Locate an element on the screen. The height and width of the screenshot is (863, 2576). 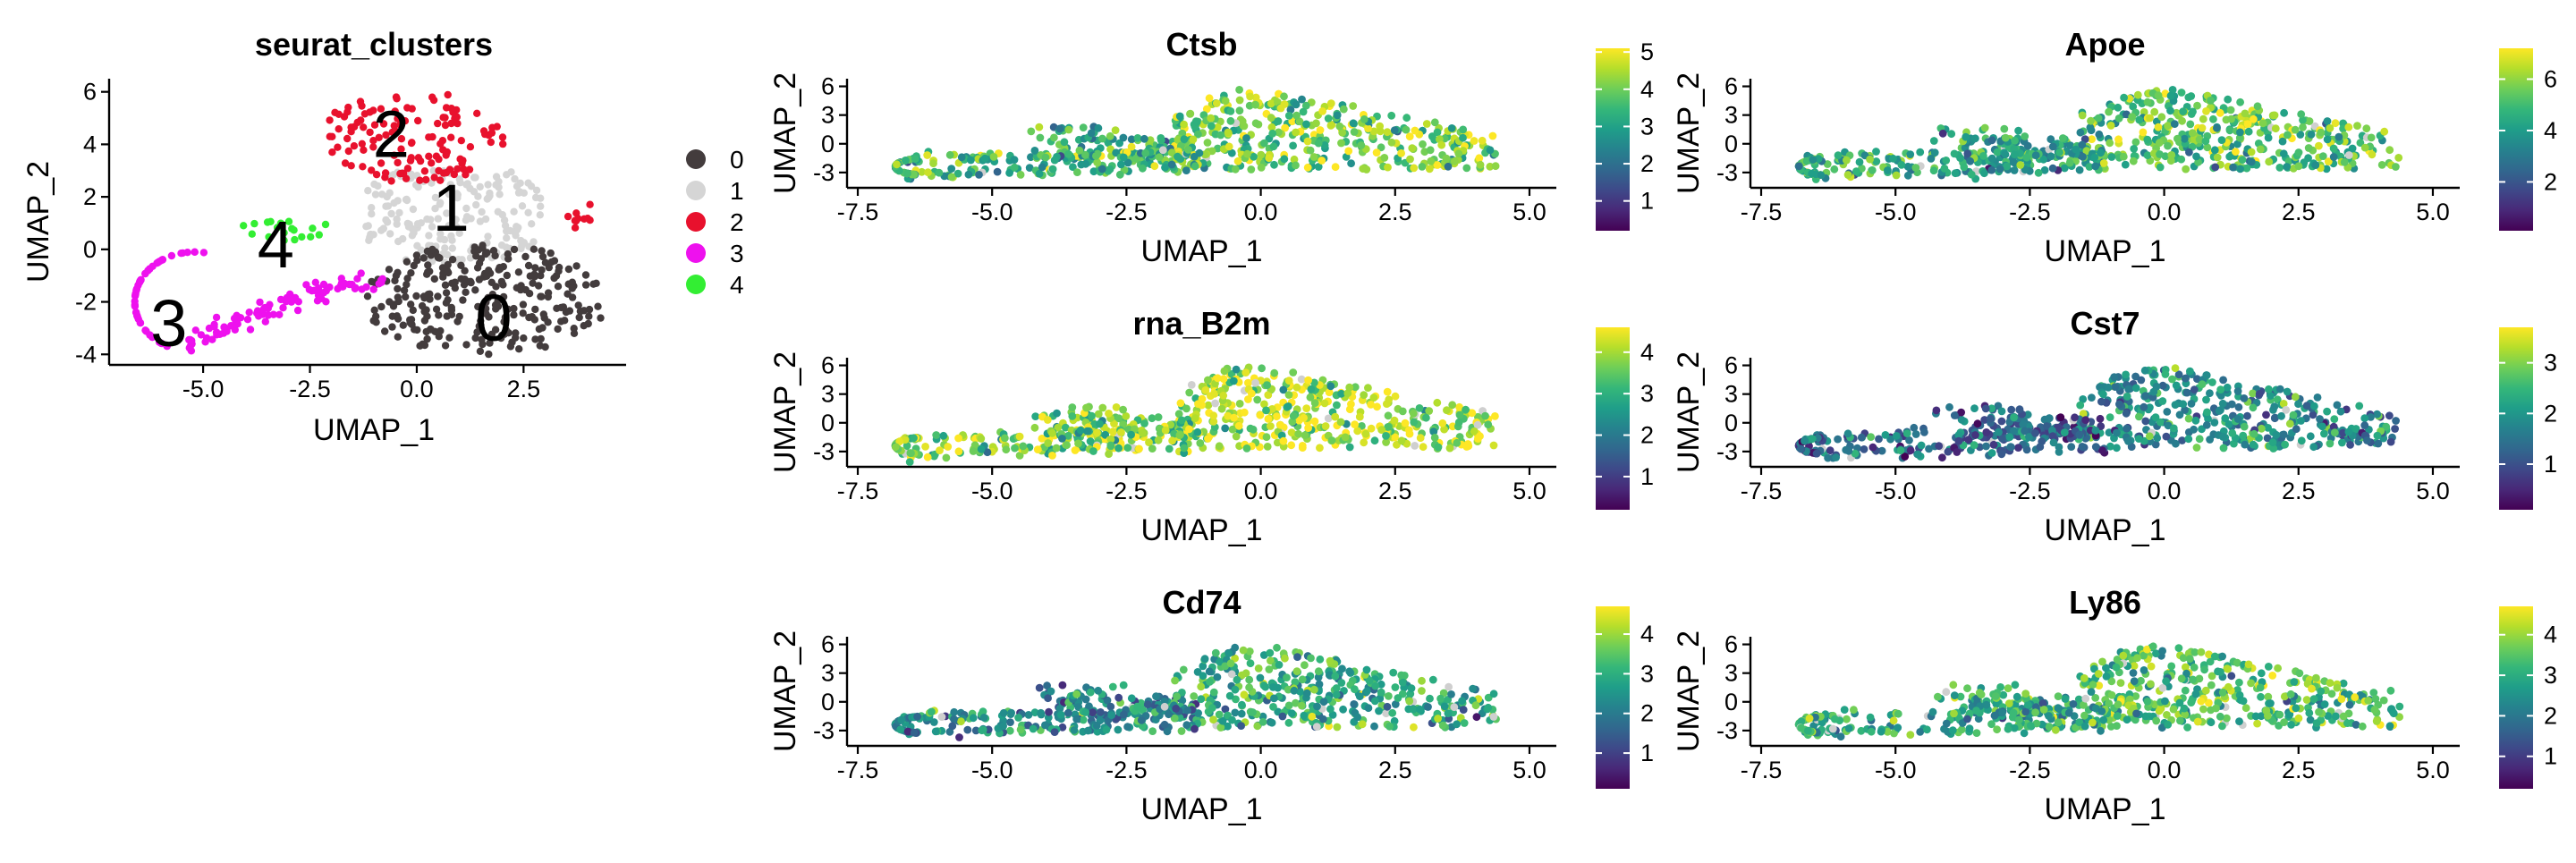
colorbar-tick-label: 4 is located at coordinates (1647, 634).